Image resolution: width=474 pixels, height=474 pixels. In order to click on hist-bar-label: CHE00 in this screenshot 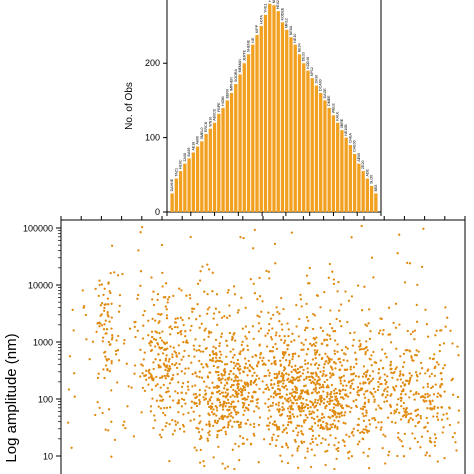, I will do `click(355, 146)`.